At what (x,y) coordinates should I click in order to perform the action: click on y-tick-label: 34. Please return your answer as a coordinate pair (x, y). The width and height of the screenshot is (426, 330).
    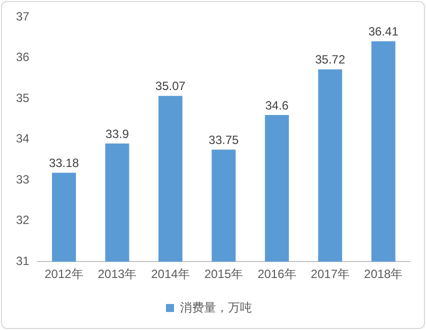
    Looking at the image, I should click on (23, 139).